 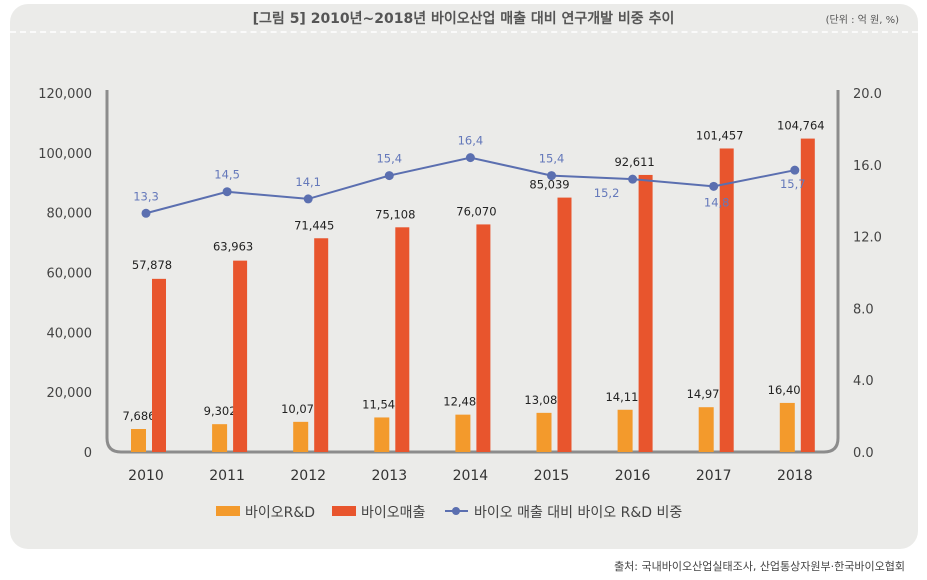 What do you see at coordinates (714, 476) in the screenshot?
I see `x-tick-label: 2017` at bounding box center [714, 476].